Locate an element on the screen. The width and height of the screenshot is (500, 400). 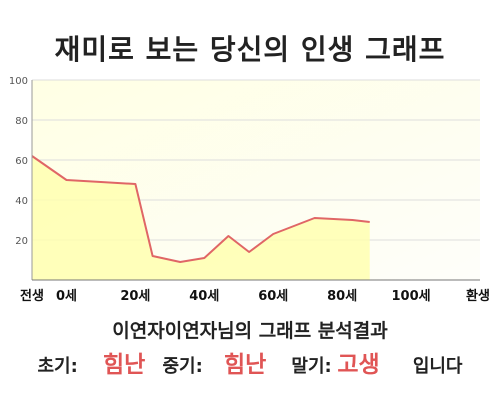
x-tick-label-2: 20세 is located at coordinates (135, 296).